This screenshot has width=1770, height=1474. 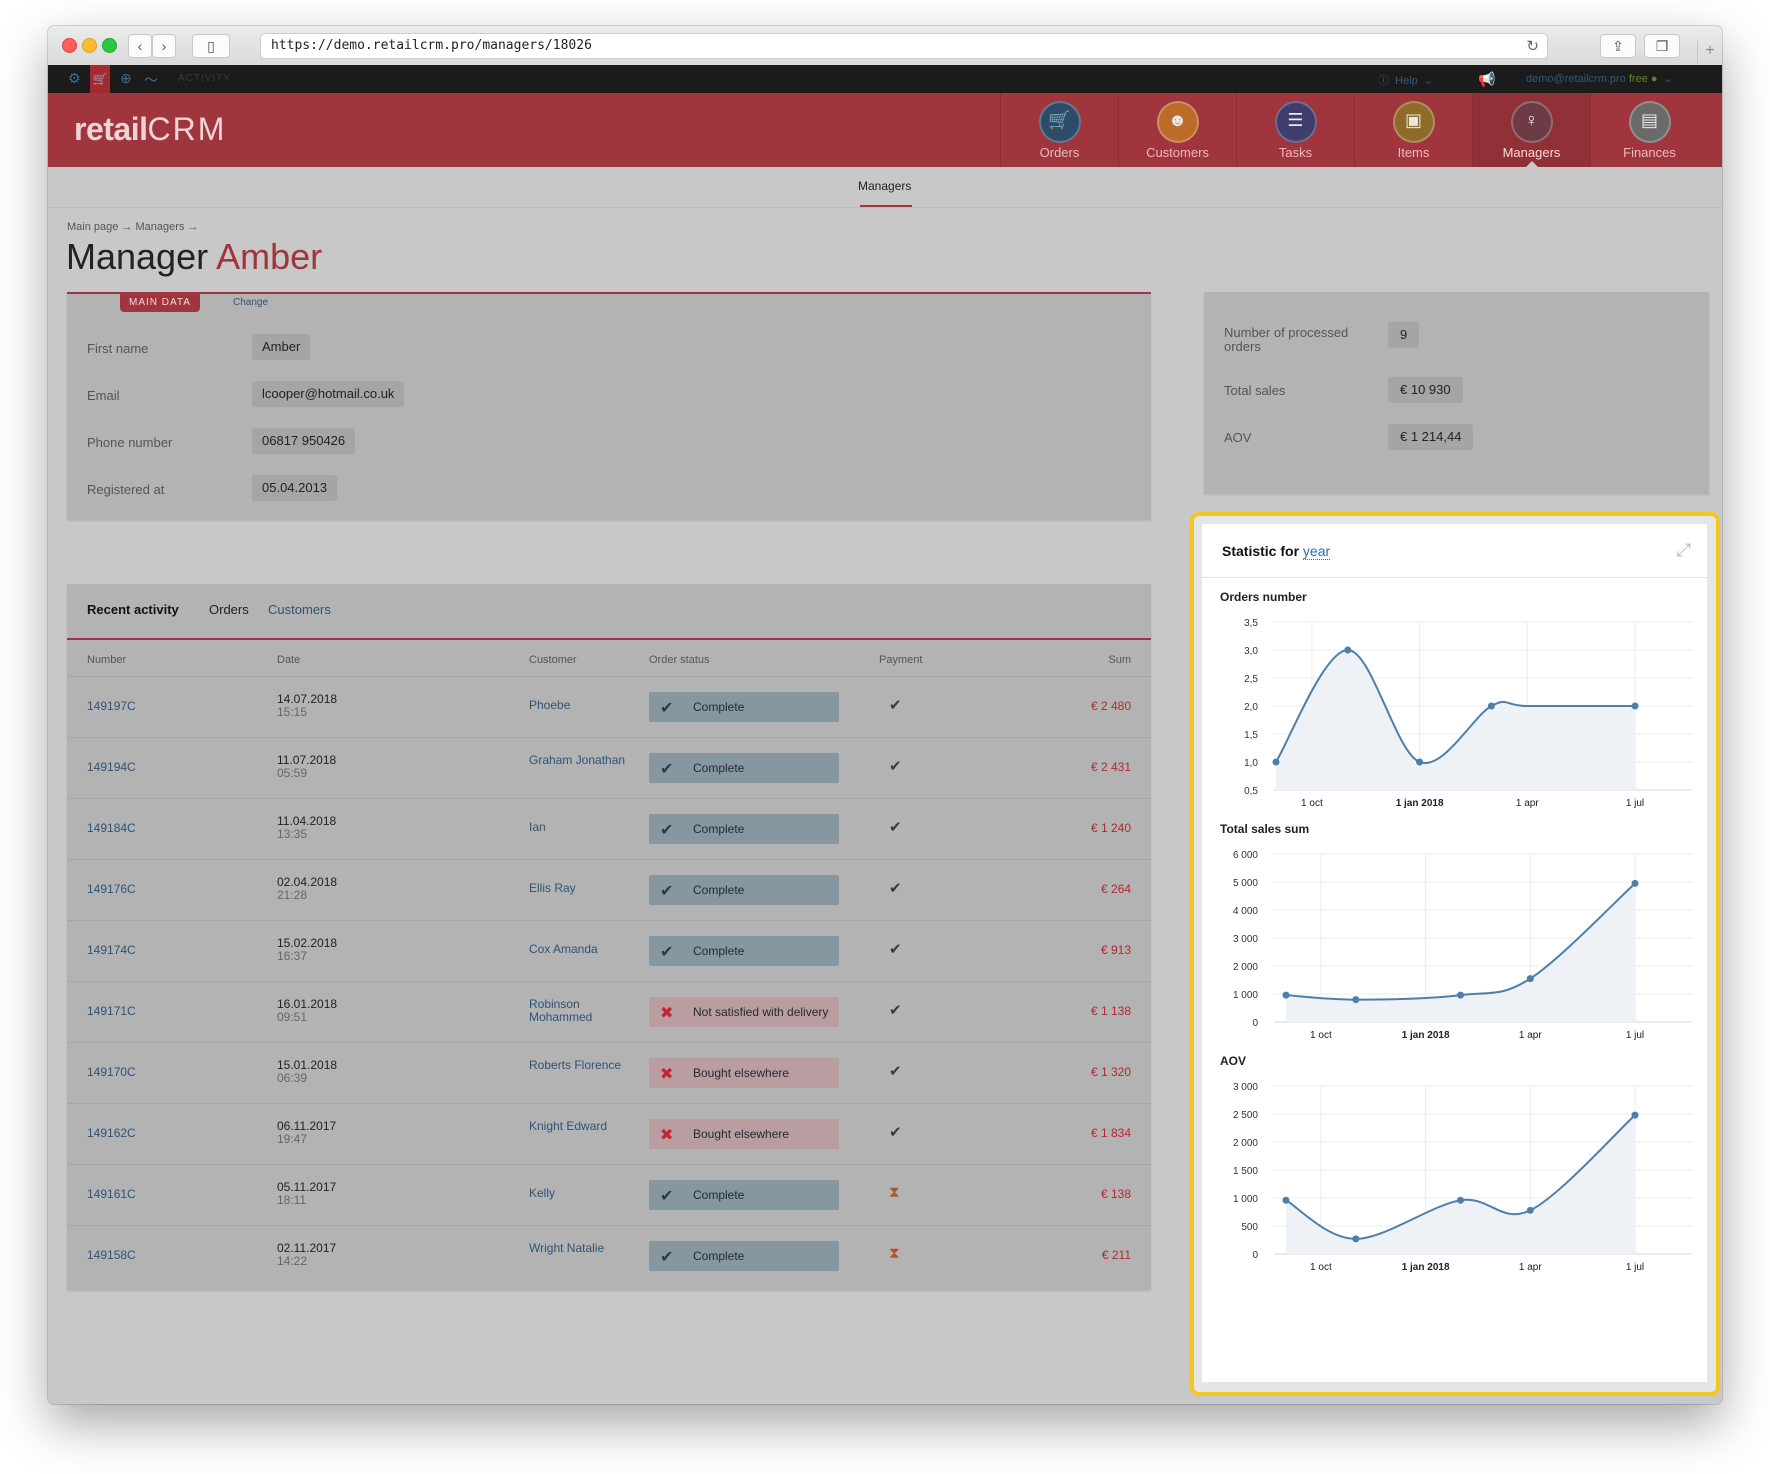 What do you see at coordinates (1413, 130) in the screenshot?
I see `nav-items: ▣ Items` at bounding box center [1413, 130].